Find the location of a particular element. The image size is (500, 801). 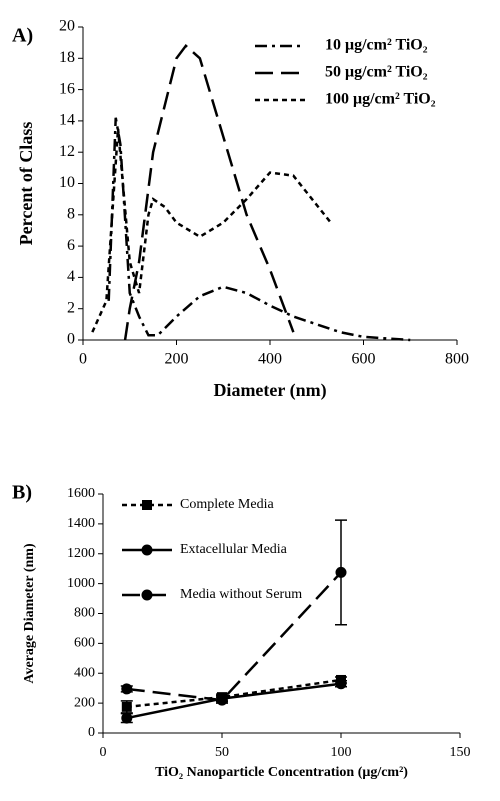

legend-label: 100 μg/cm² TiO₂ is located at coordinates (380, 99).